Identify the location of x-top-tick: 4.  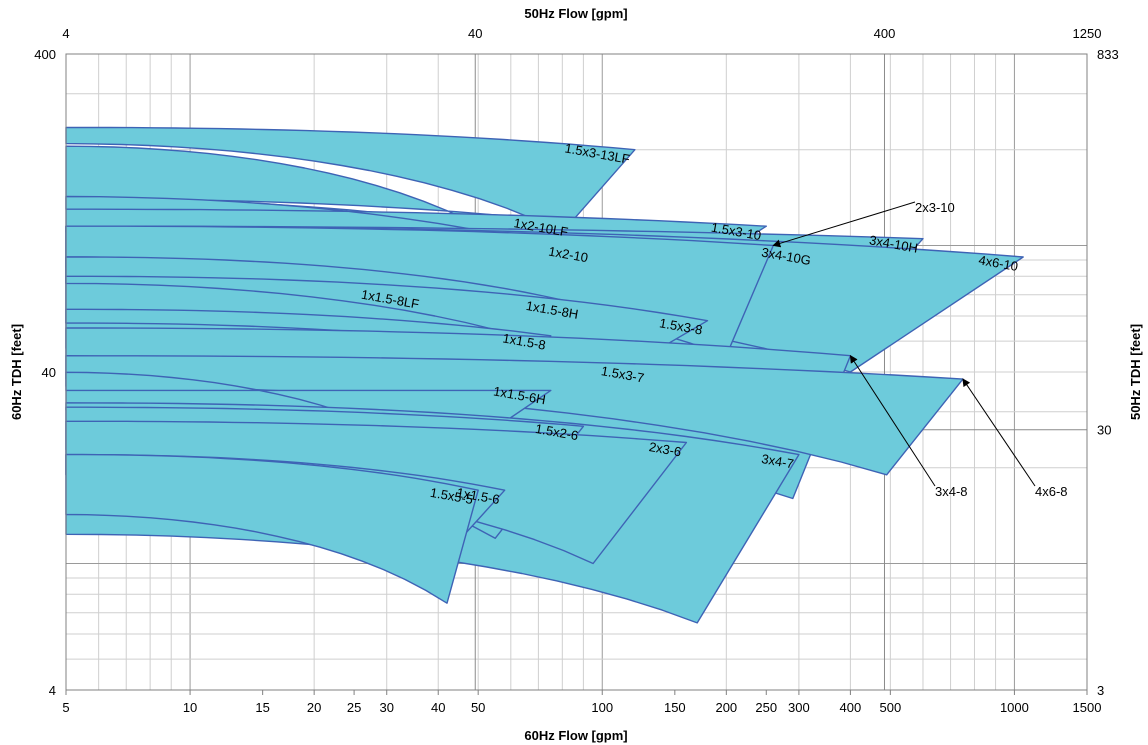
(65, 33).